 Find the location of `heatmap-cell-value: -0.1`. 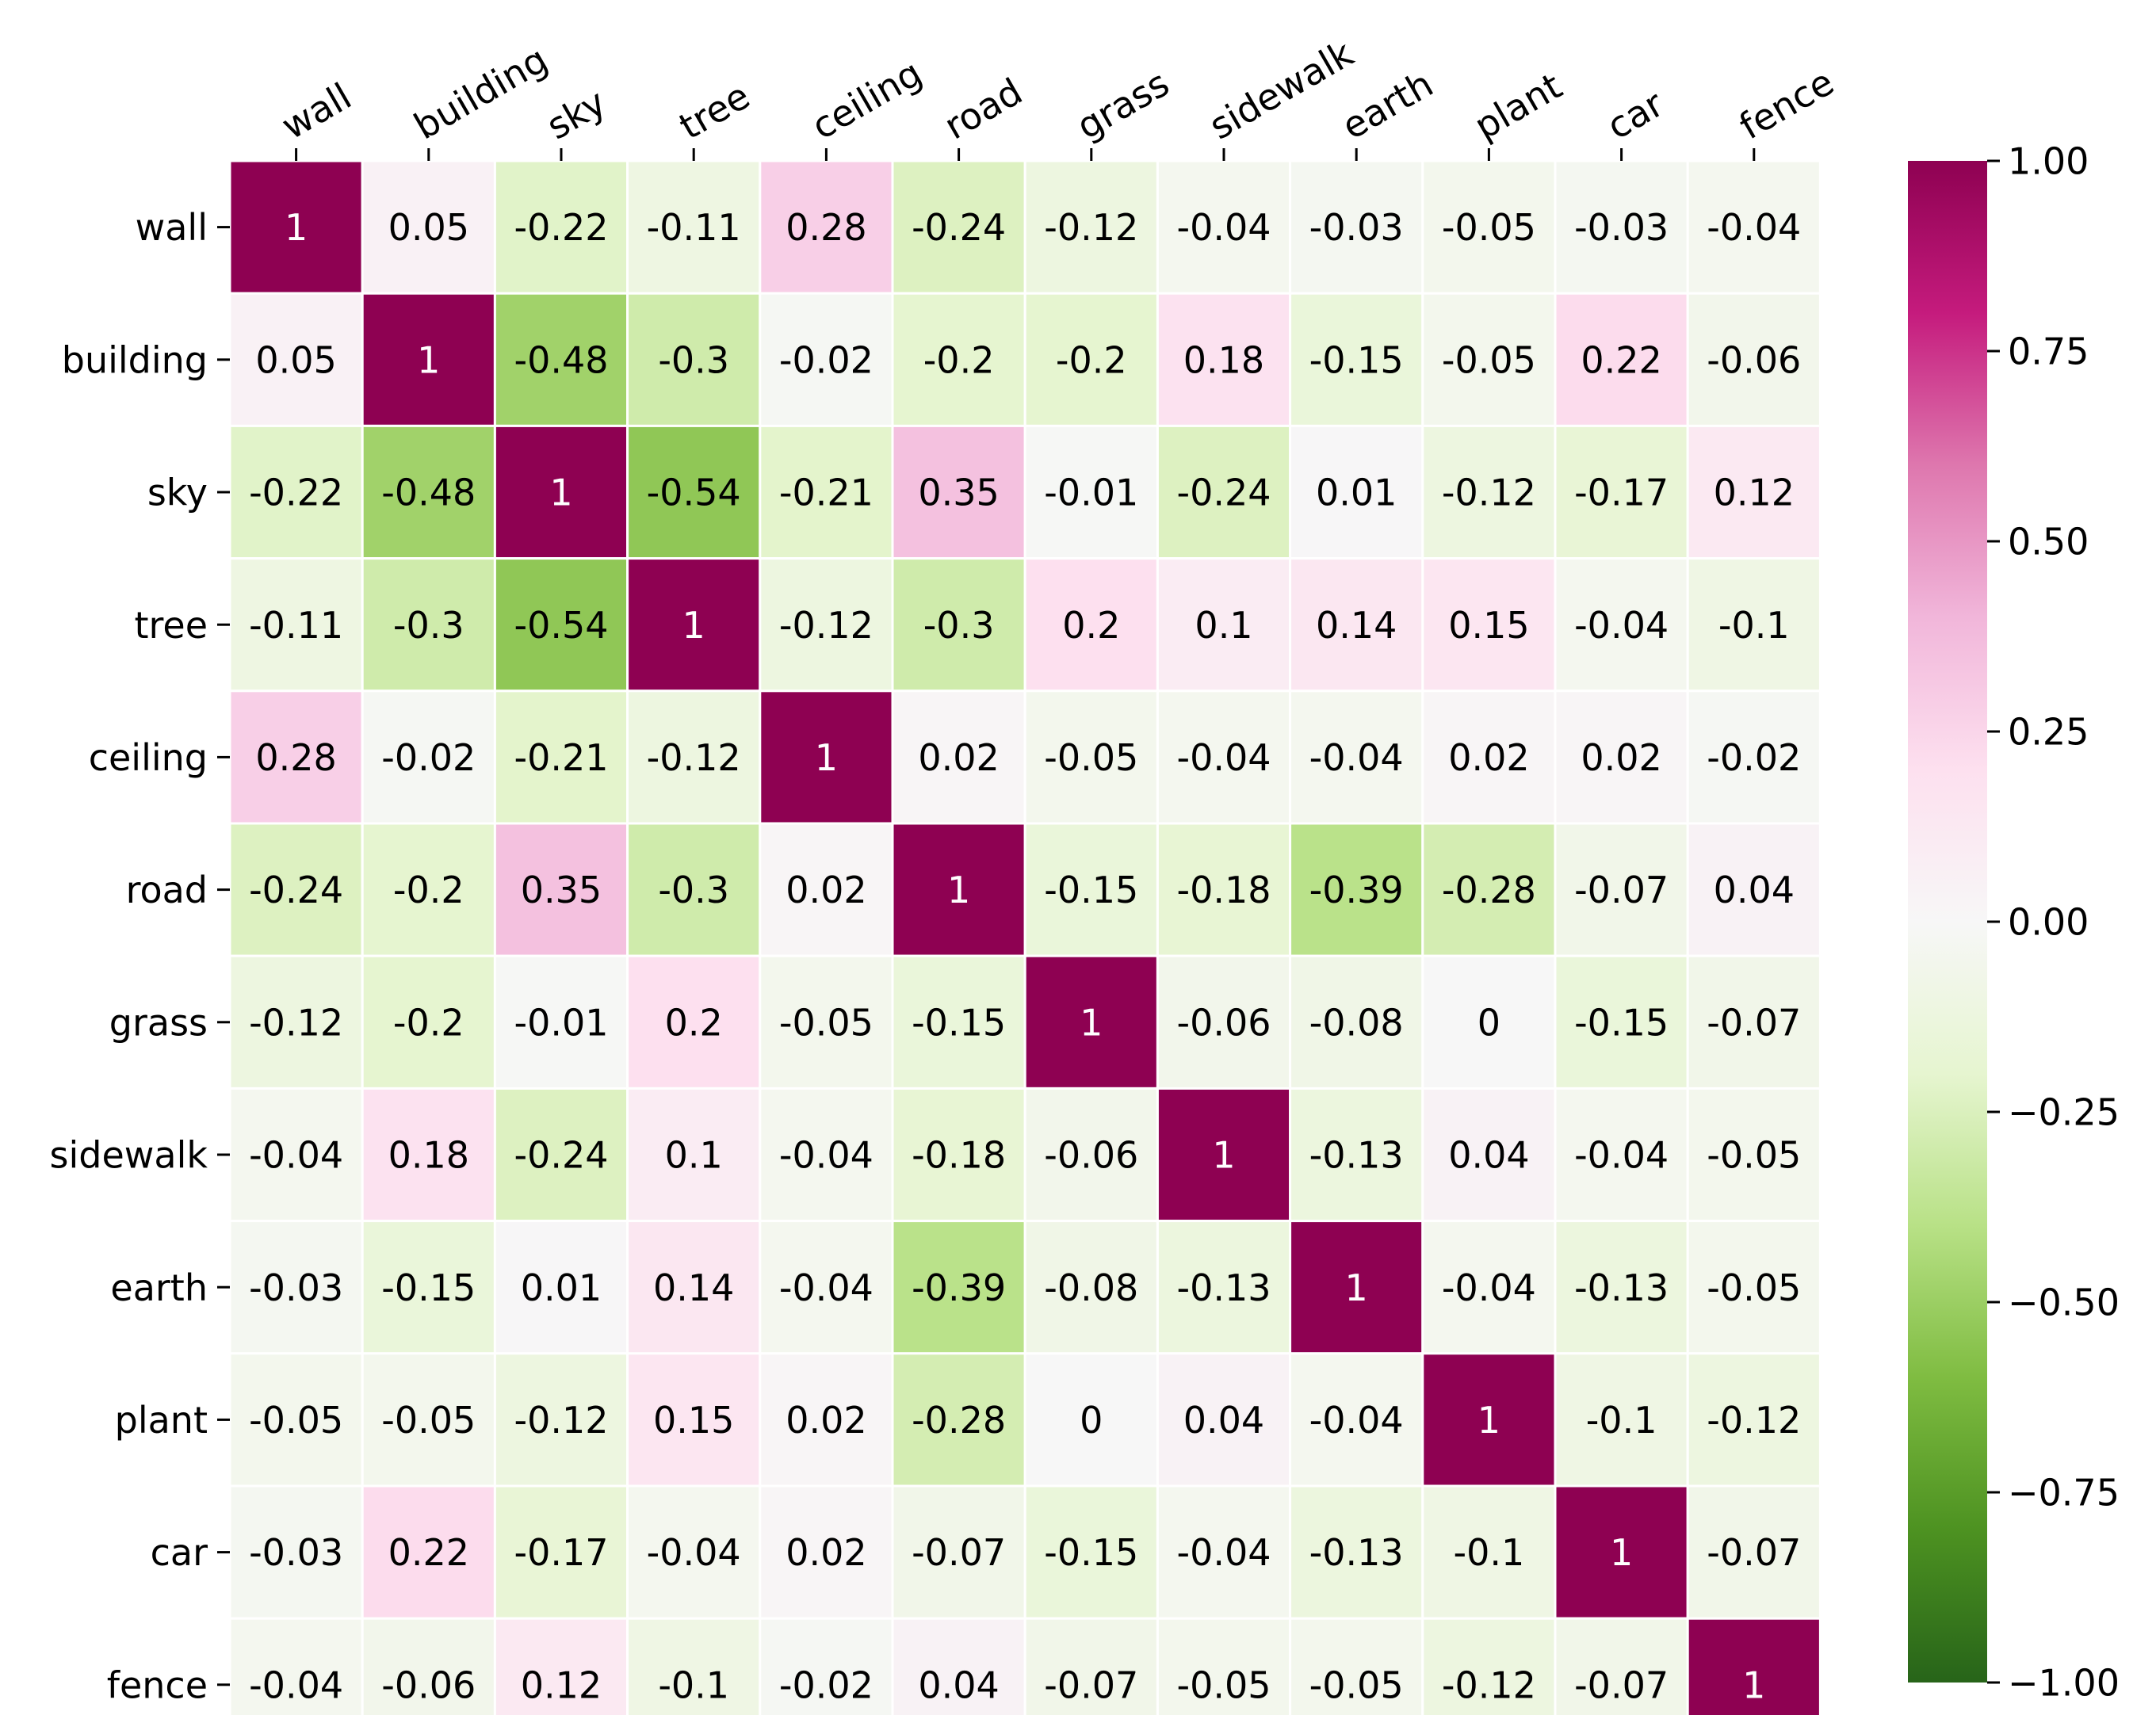

heatmap-cell-value: -0.1 is located at coordinates (1754, 625).